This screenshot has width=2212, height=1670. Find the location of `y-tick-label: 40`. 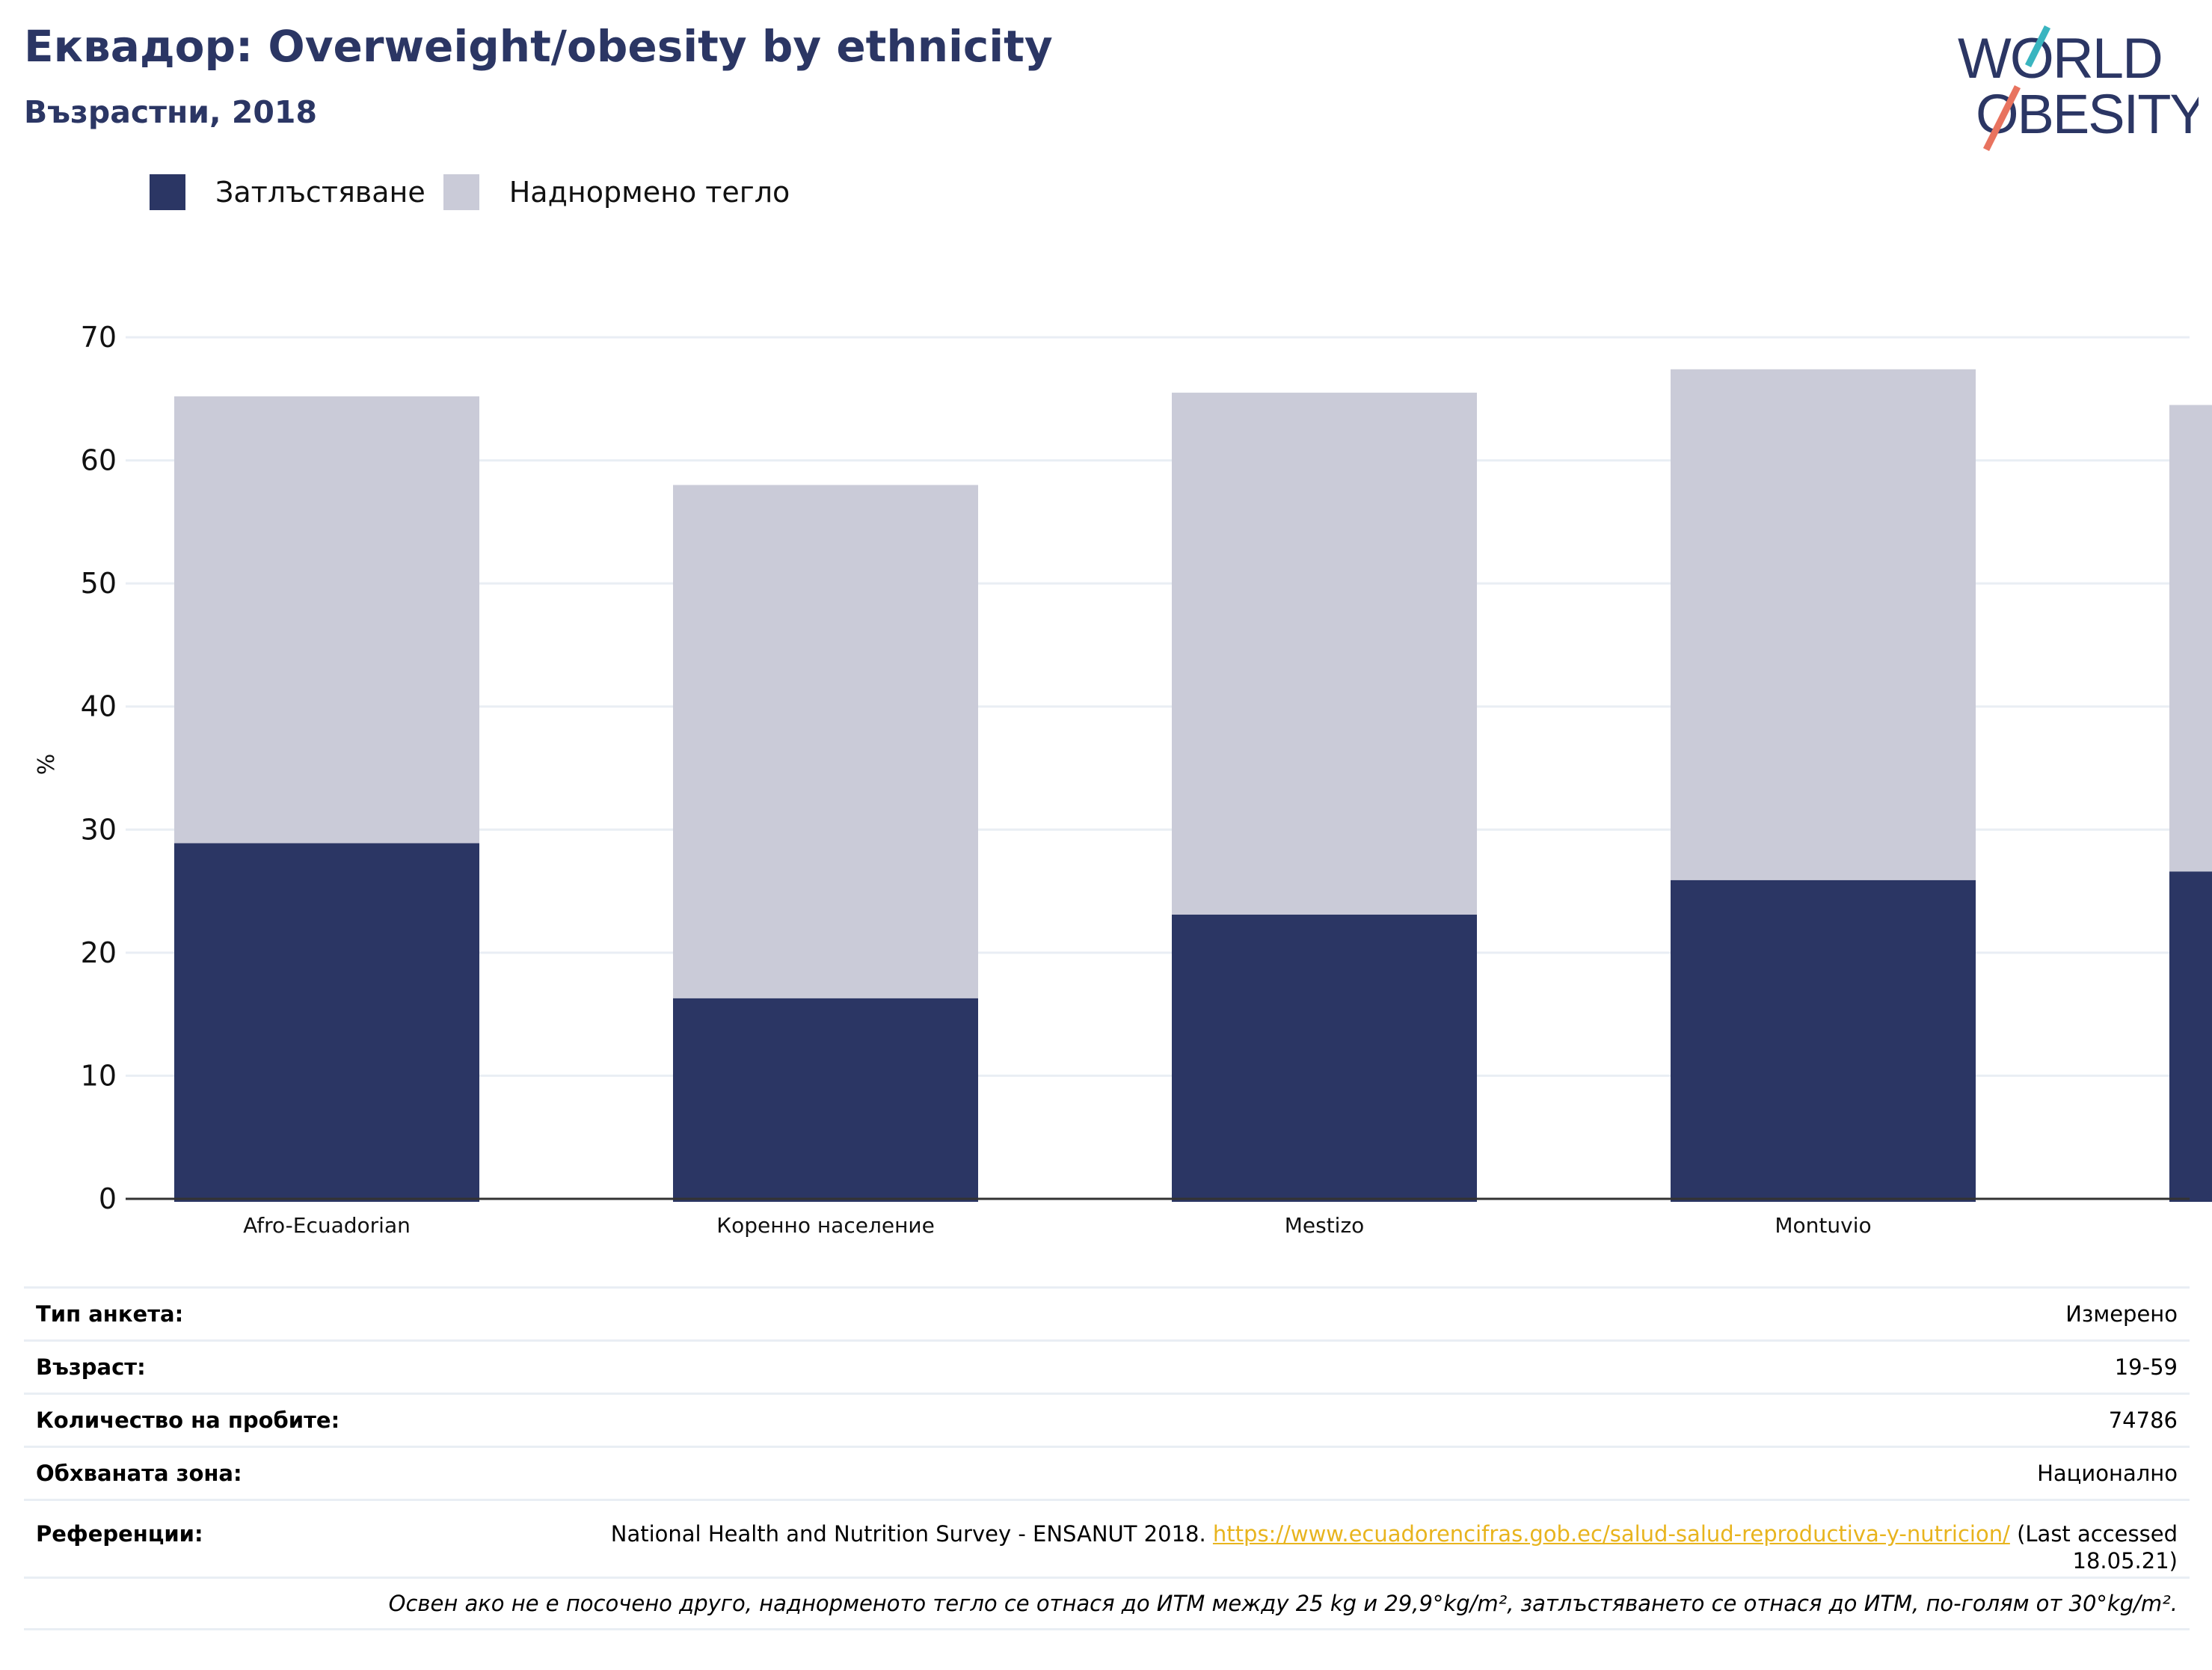

y-tick-label: 40 is located at coordinates (99, 706).